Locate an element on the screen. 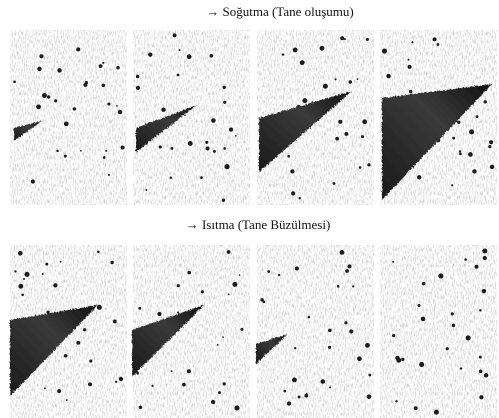  caption: → Soğutma (Tane oluşumu) is located at coordinates (280, 11).